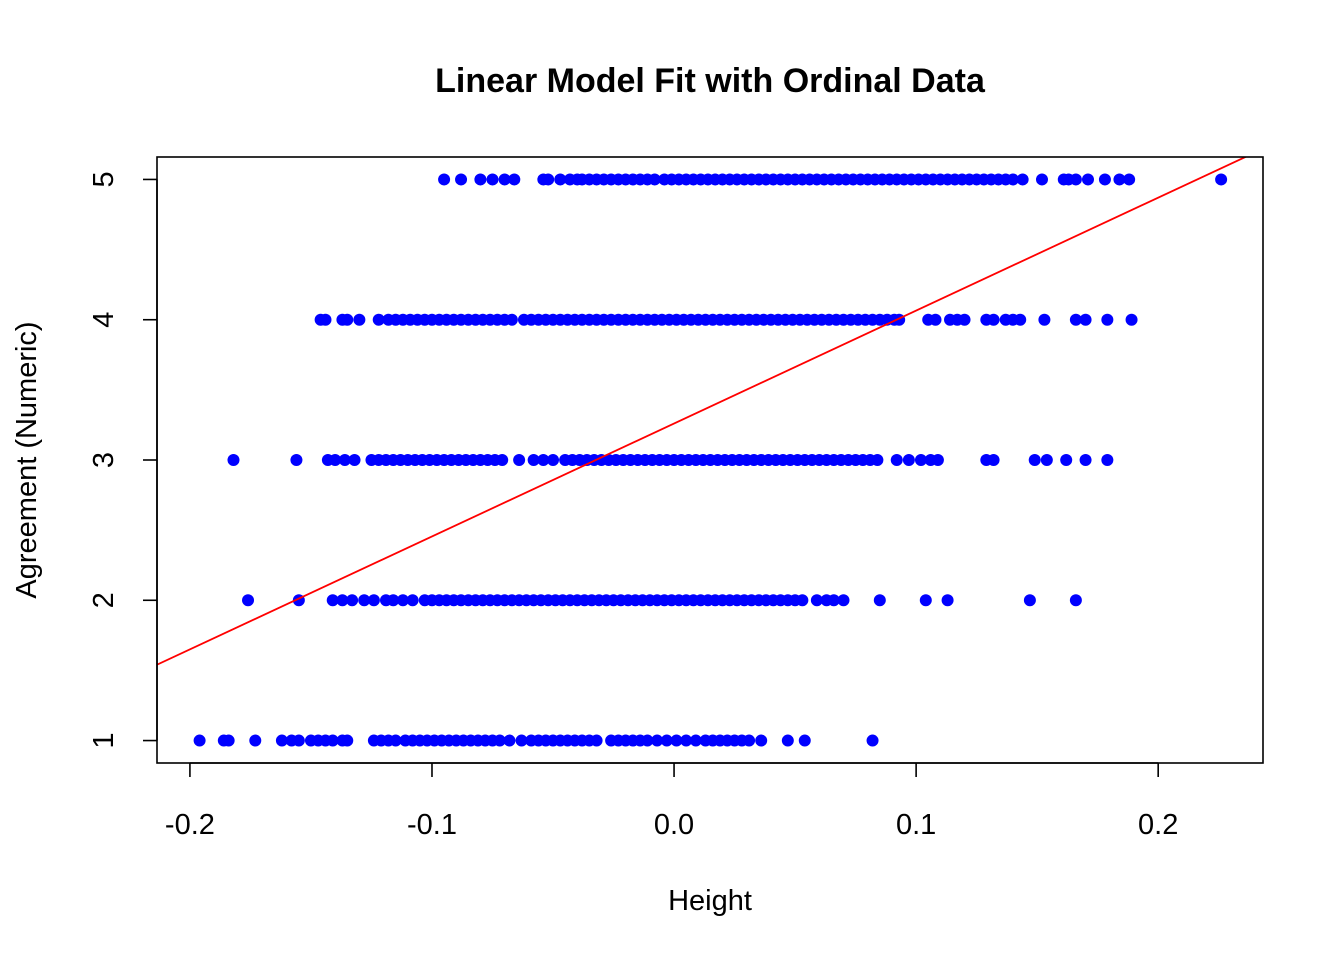  I want to click on x-axis: -0.2 -0.1 0.0 0.1 0.2, so click(671, 801).